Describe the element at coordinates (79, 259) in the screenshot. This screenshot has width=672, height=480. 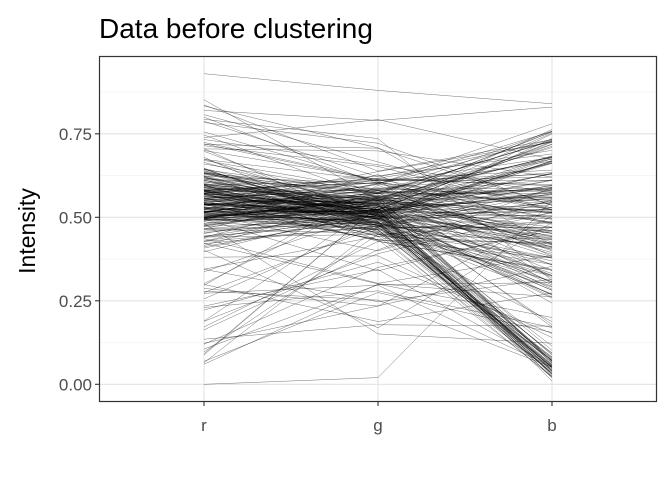
I see `y-axis: 0.00 0.25 0.50 0.75` at that location.